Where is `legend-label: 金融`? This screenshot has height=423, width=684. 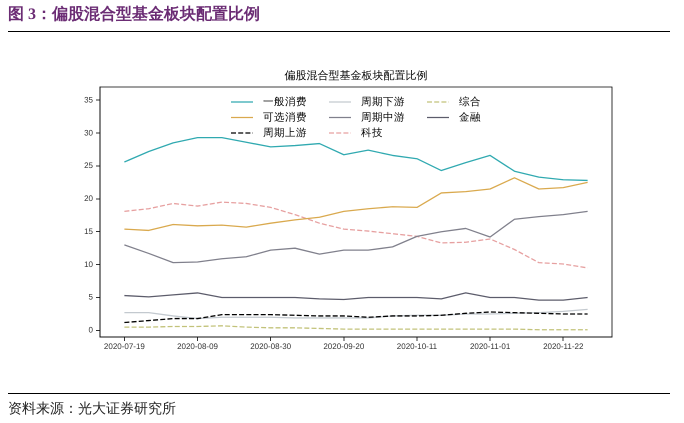
legend-label: 金融 is located at coordinates (470, 117).